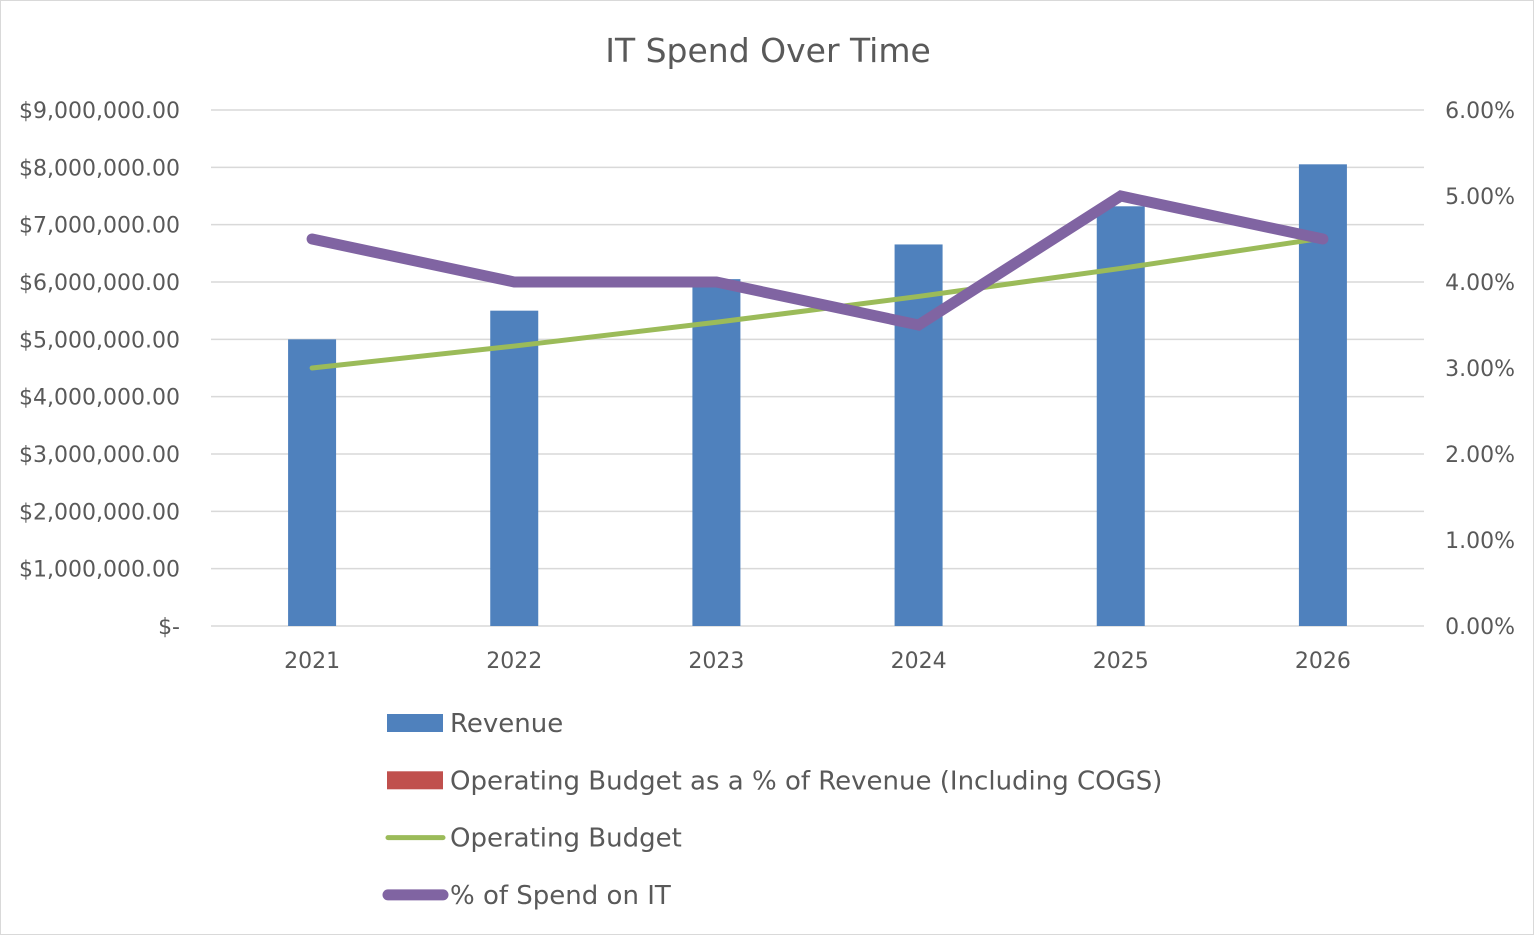  Describe the element at coordinates (1480, 455) in the screenshot. I see `y-right-tick-label: 2.00%` at that location.